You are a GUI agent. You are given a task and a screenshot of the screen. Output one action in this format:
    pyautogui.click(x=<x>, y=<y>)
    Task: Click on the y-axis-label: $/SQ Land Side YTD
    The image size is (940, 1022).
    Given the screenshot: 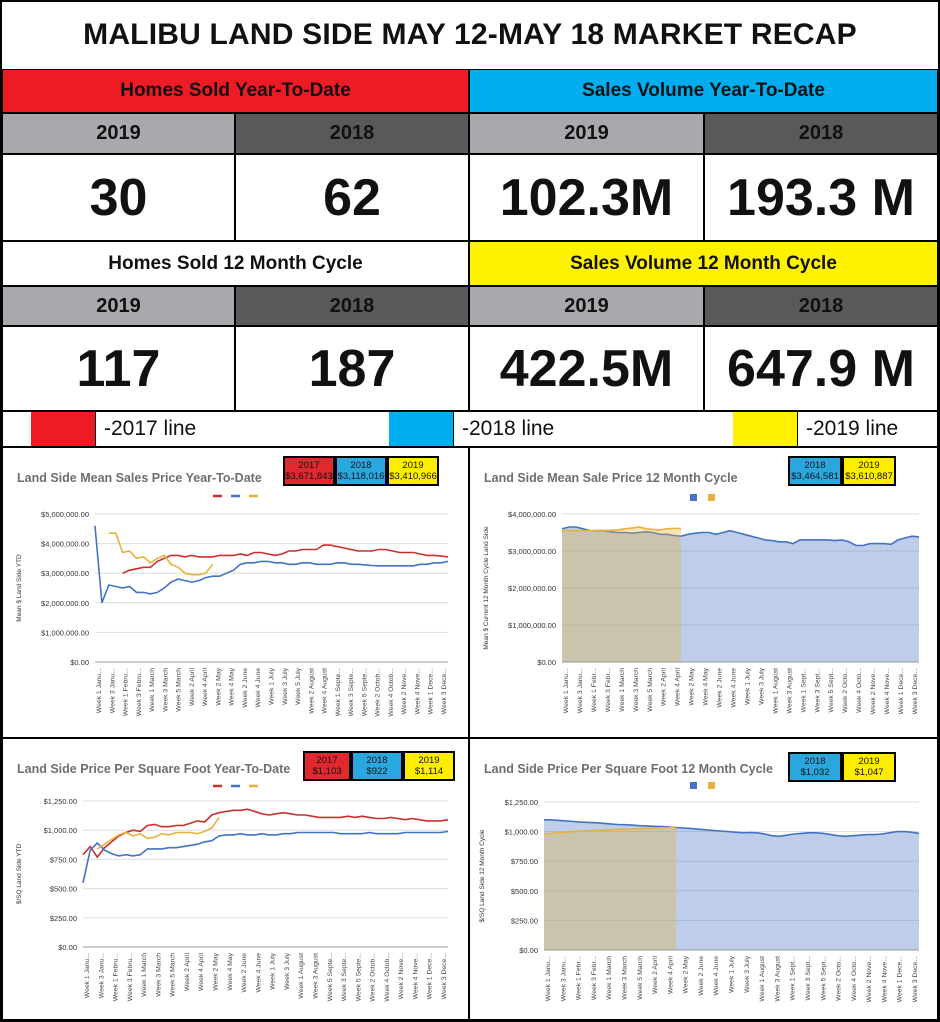 What is the action you would take?
    pyautogui.click(x=19, y=873)
    